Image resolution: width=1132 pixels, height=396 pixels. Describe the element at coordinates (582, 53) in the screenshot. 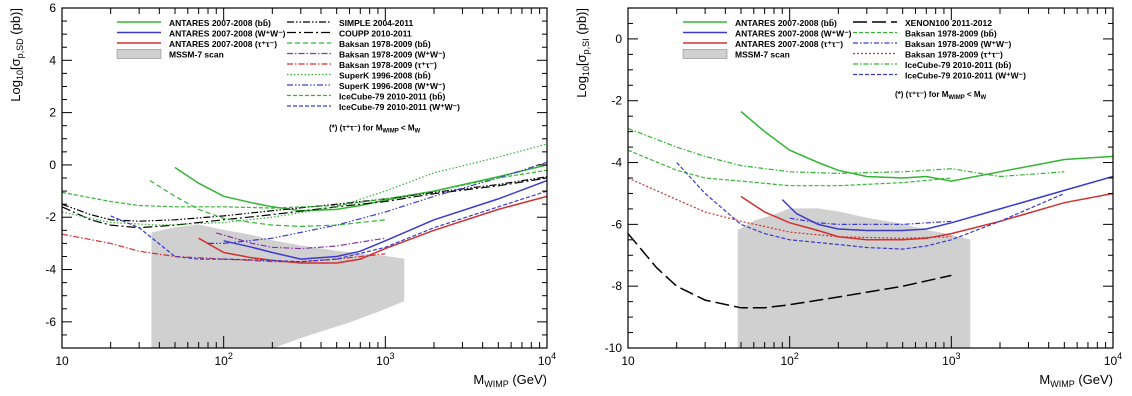

I see `y-axis-label: Log10[σp,SI (pb)]` at that location.